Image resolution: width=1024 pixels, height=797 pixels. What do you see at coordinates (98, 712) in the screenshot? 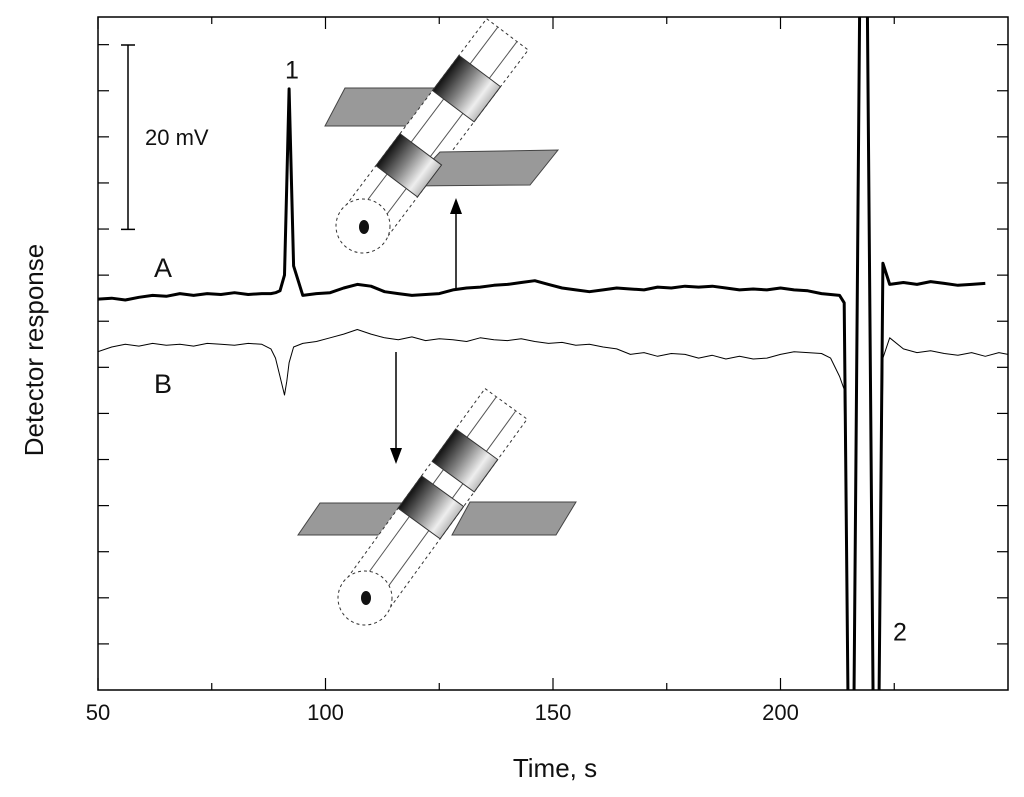
I see `x-tick-label: 50` at bounding box center [98, 712].